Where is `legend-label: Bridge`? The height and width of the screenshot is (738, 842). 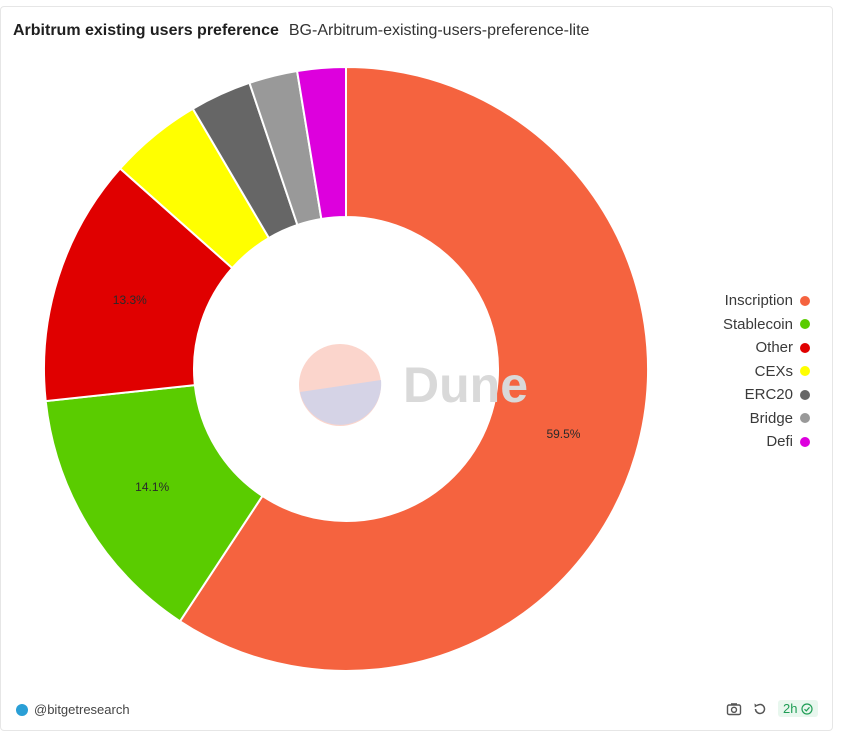 legend-label: Bridge is located at coordinates (771, 418).